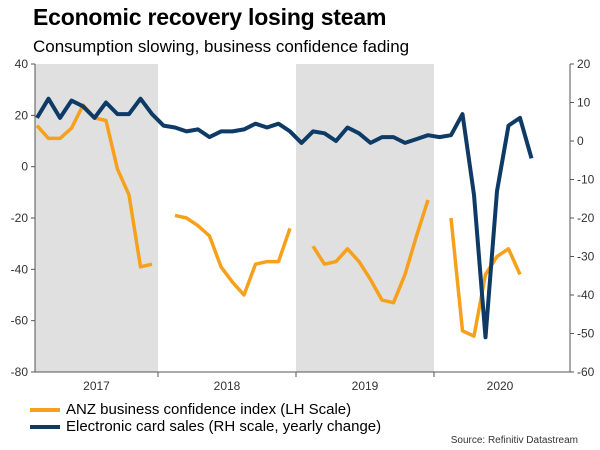 The image size is (600, 450). I want to click on left-tick-label: -60, so click(20, 321).